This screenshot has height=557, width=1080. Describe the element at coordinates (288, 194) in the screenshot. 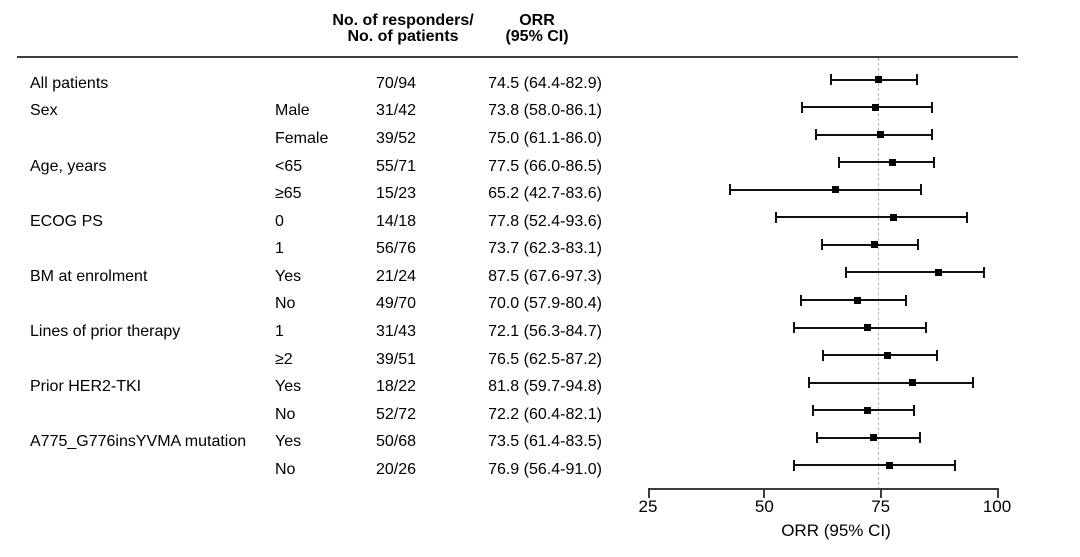

I see `subgroup-label: ≥65` at that location.